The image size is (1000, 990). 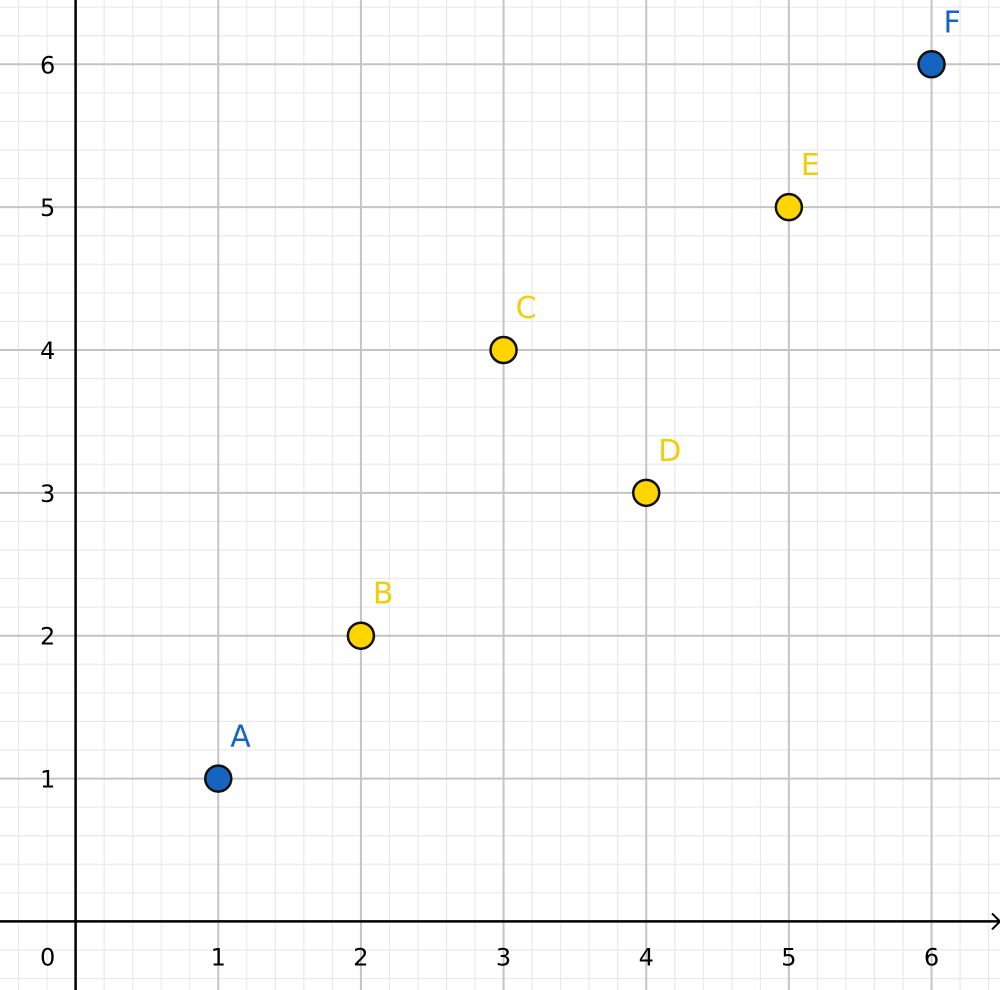 I want to click on x-tick-label: 6, so click(x=931, y=957).